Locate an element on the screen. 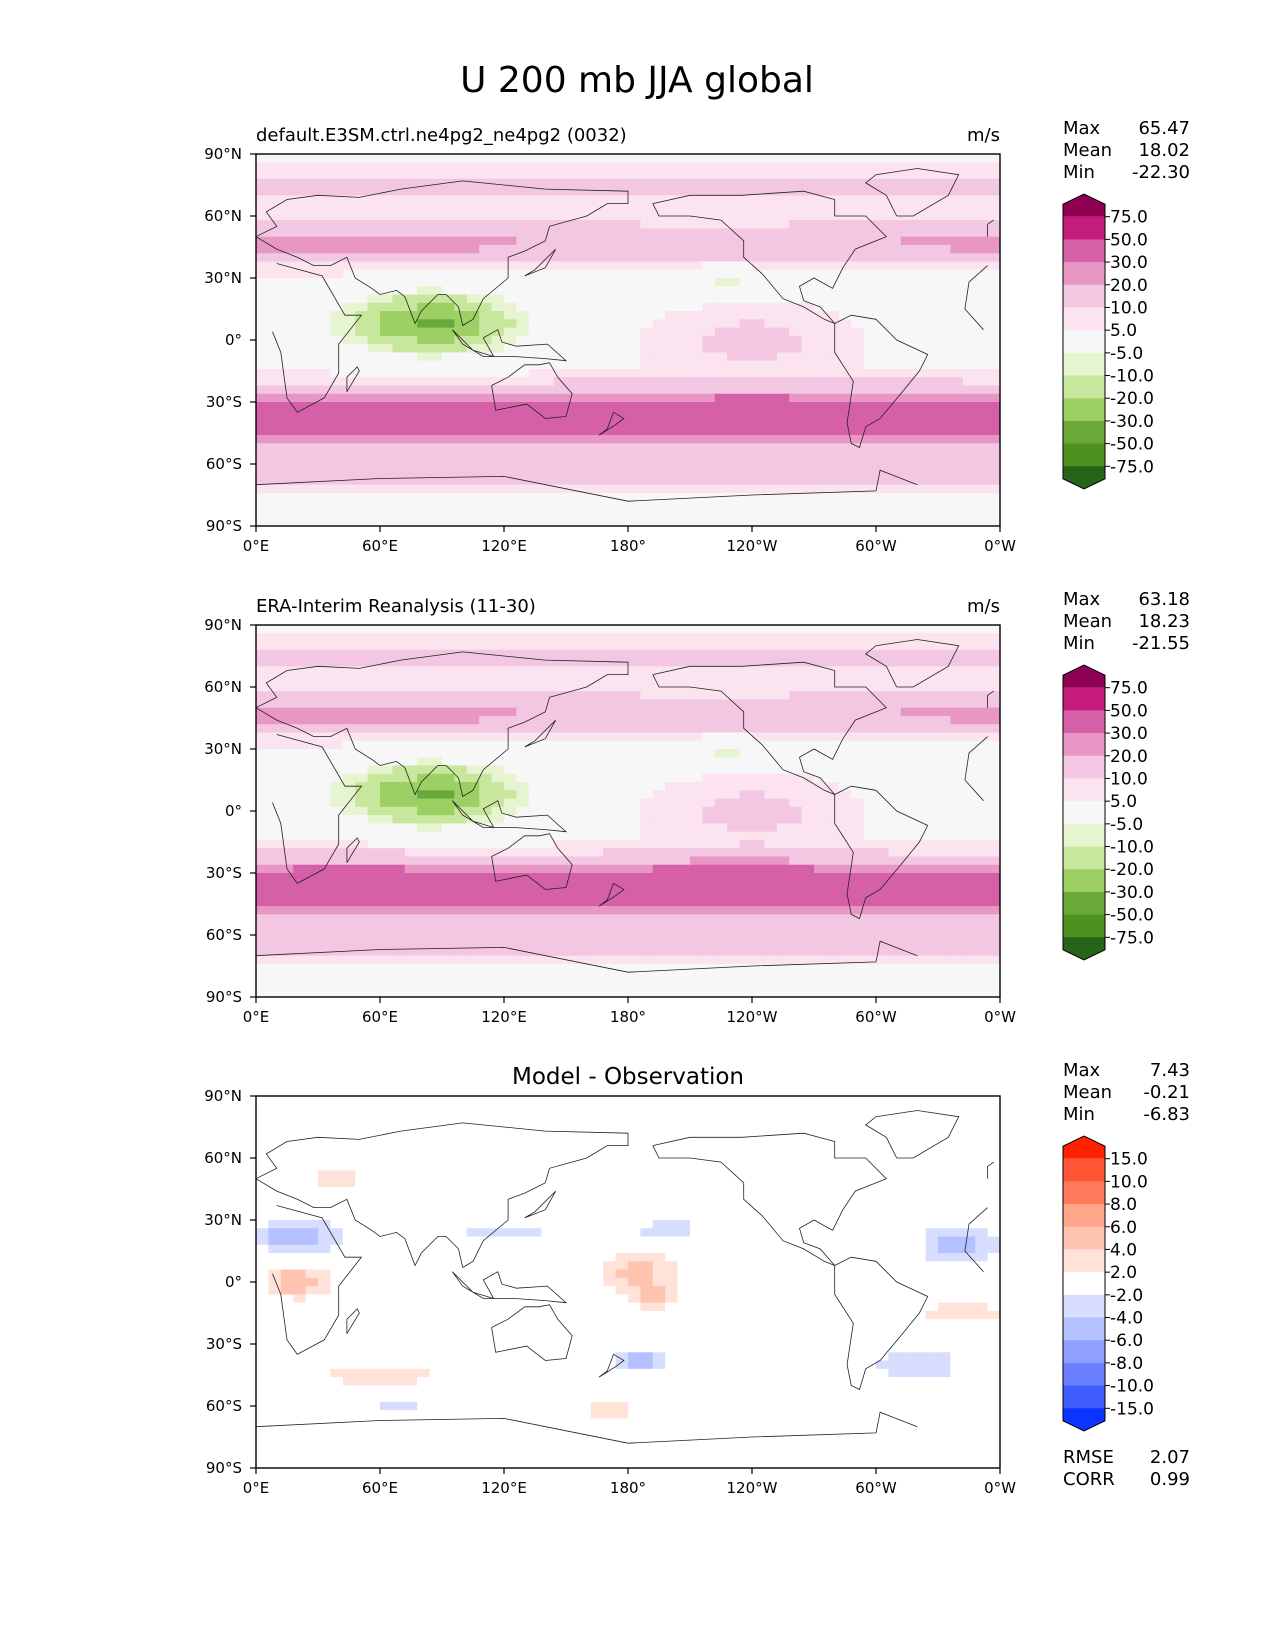 Image resolution: width=1275 pixels, height=1650 pixels. stat-value: -0.21 is located at coordinates (1166, 1092).